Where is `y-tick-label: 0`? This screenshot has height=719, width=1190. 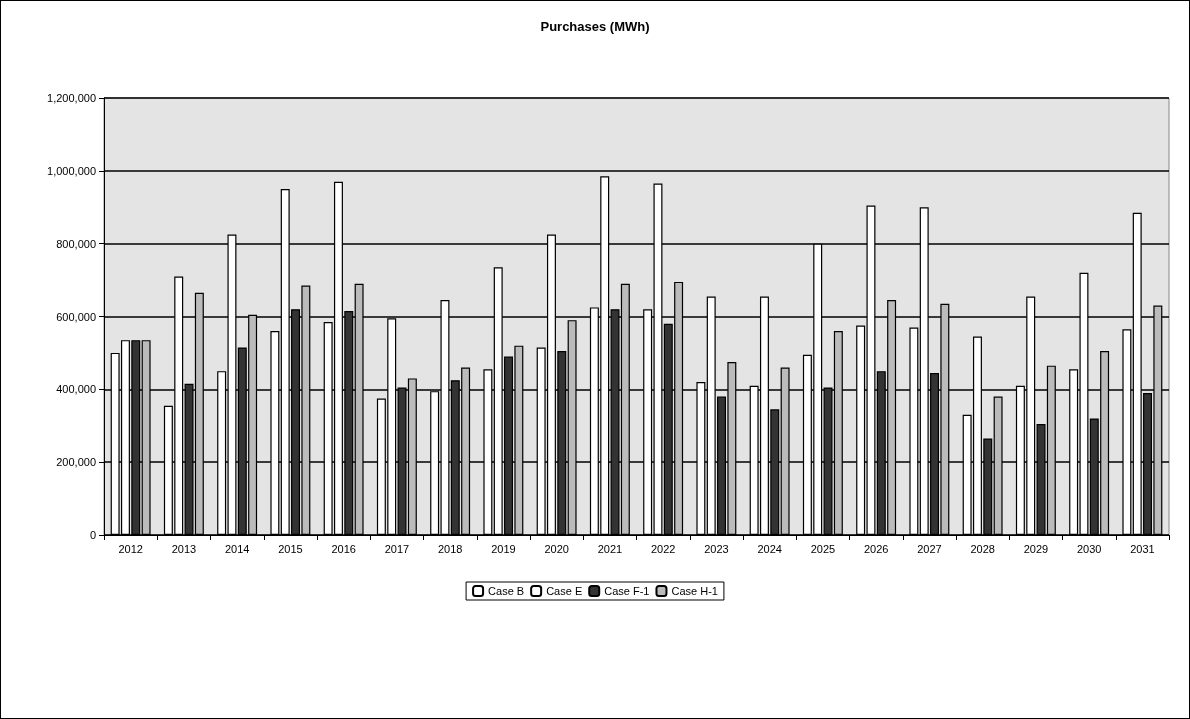
y-tick-label: 0 is located at coordinates (92, 535).